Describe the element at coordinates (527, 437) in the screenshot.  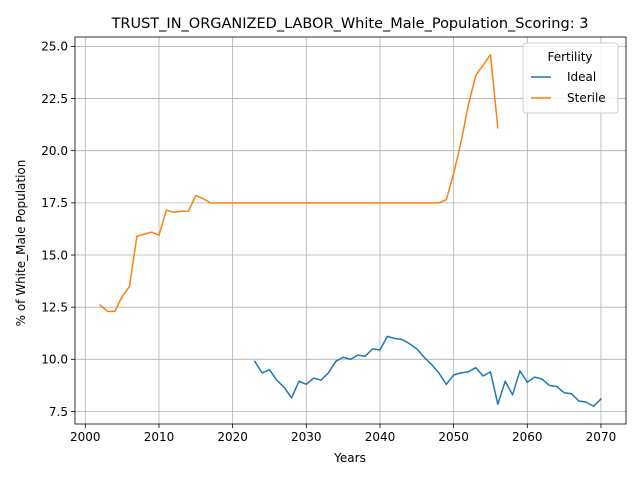
I see `x-tick-label: 2060` at that location.